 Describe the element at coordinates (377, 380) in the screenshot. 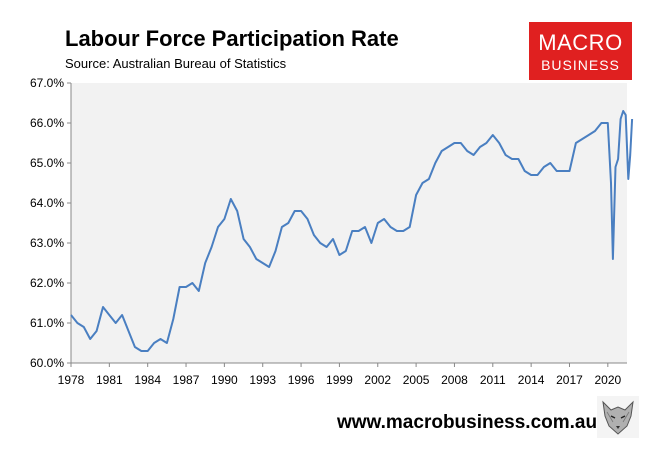

I see `x-tick-label: 2002` at that location.